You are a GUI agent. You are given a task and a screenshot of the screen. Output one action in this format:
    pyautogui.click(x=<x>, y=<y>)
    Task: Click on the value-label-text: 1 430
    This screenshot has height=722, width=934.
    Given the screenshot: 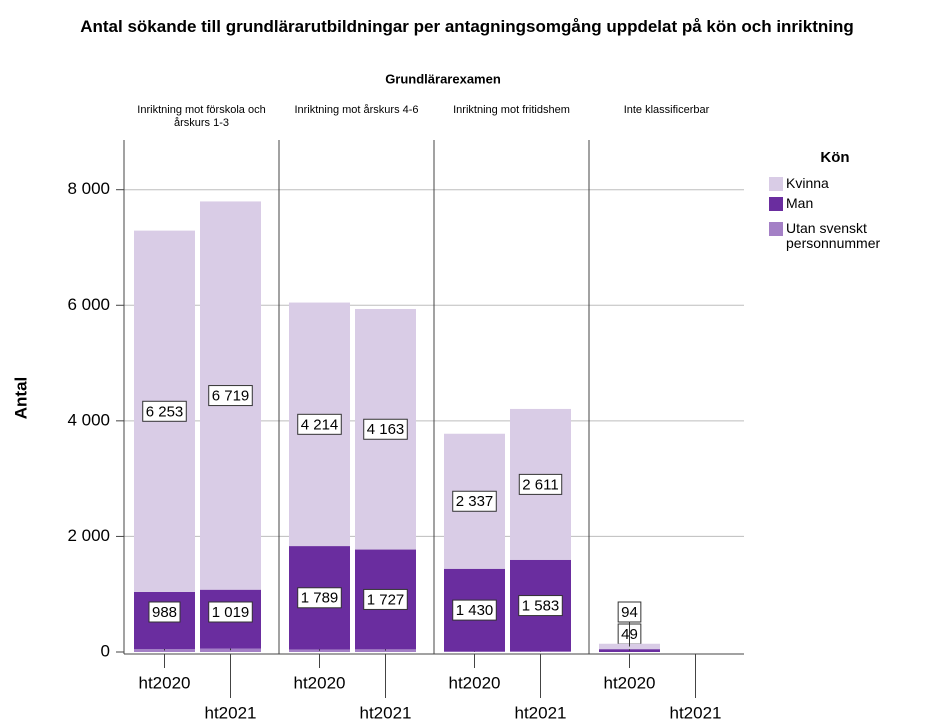 What is the action you would take?
    pyautogui.click(x=475, y=610)
    